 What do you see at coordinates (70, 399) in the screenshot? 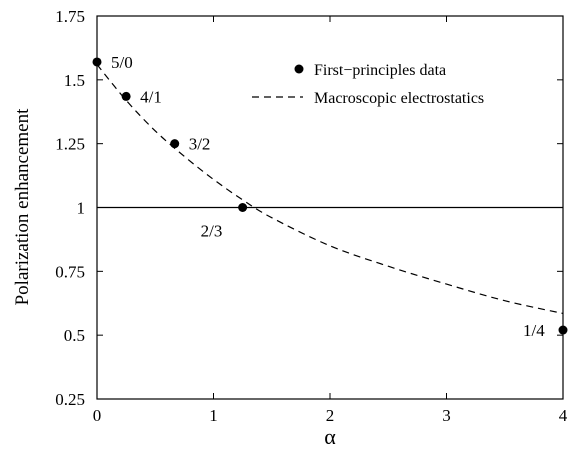
I see `y-tick-label-0: 0.25` at bounding box center [70, 399].